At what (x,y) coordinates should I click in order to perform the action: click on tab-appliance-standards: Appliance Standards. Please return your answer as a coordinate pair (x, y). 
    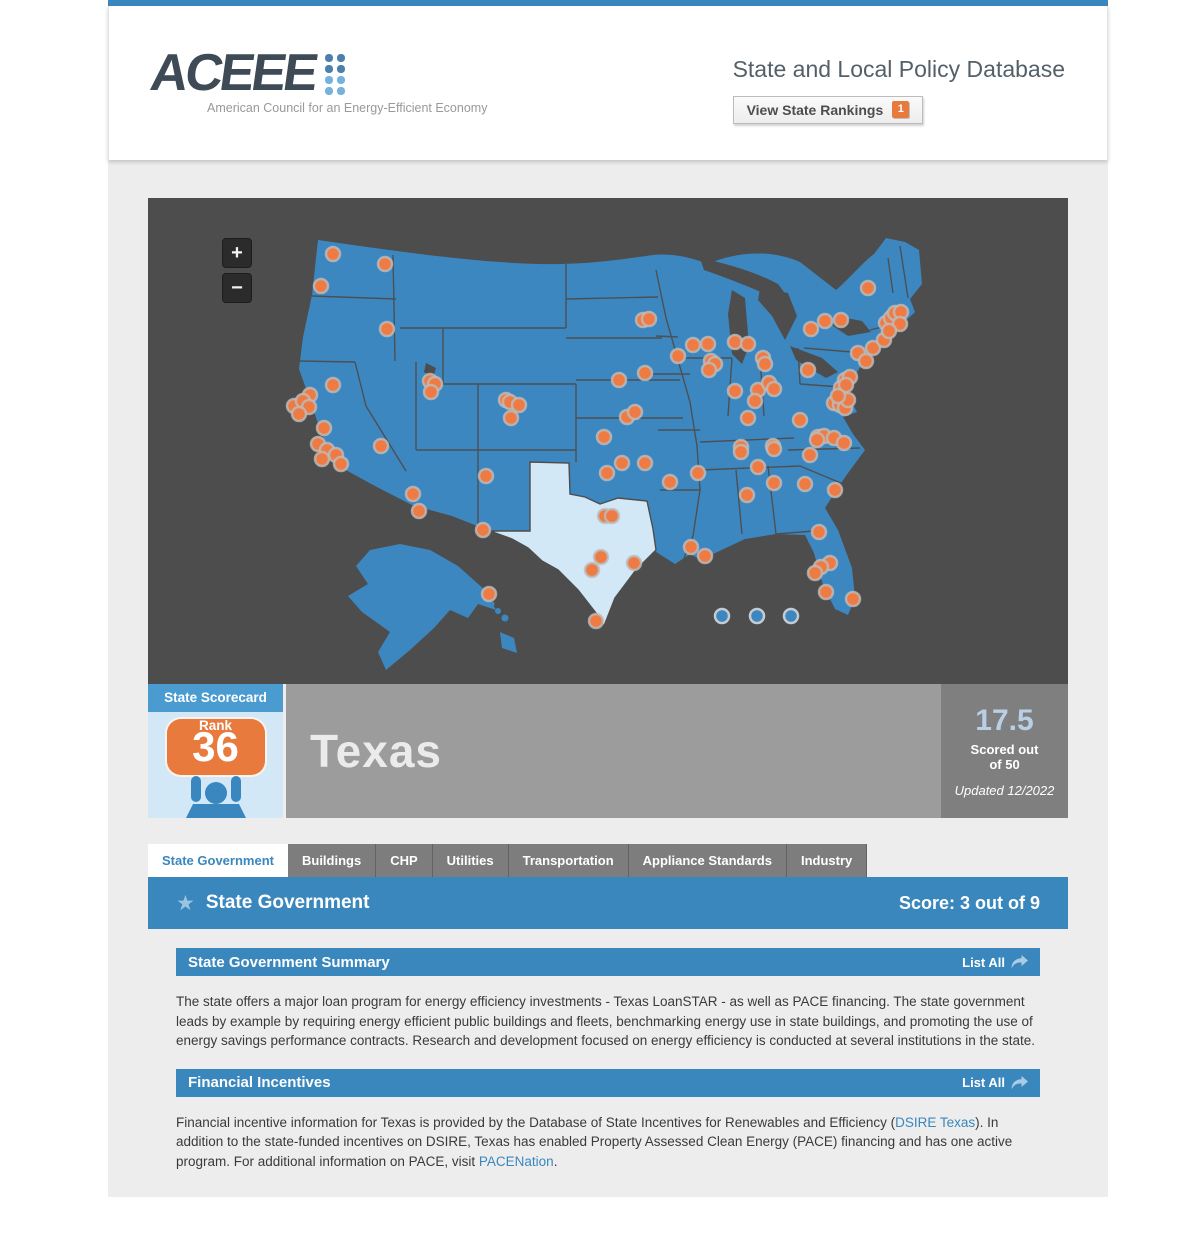
    Looking at the image, I should click on (707, 860).